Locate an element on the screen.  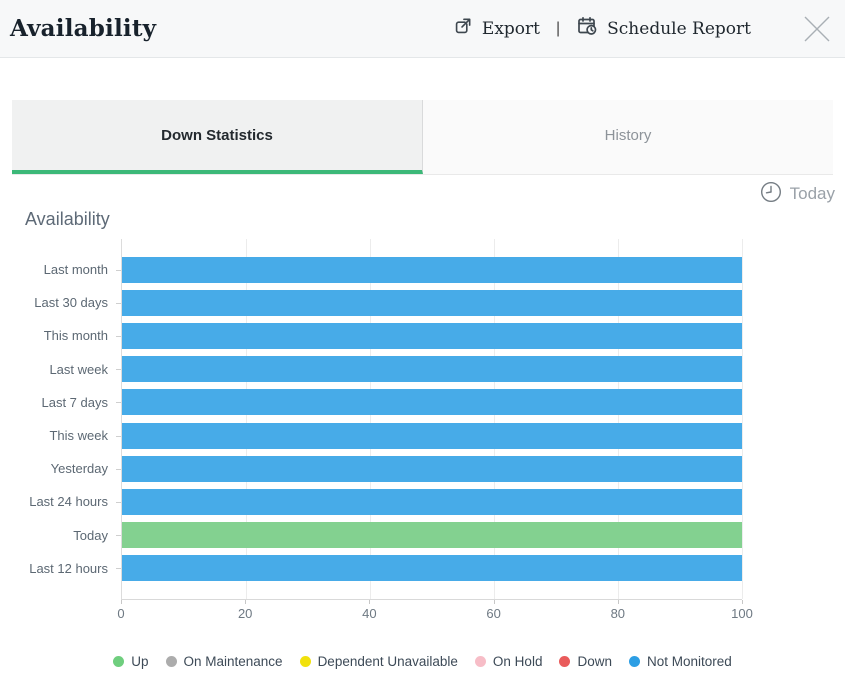
category-label: Last 12 hours is located at coordinates (60, 568).